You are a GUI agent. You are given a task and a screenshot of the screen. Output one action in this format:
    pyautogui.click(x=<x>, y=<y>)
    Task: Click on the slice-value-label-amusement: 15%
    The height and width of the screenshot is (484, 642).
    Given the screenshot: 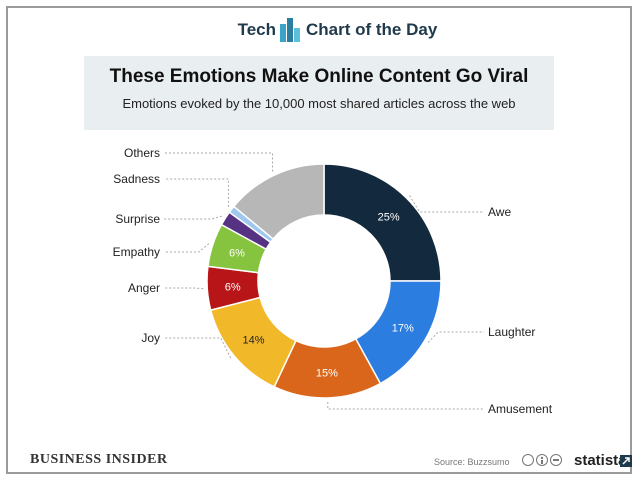 What is the action you would take?
    pyautogui.click(x=327, y=373)
    